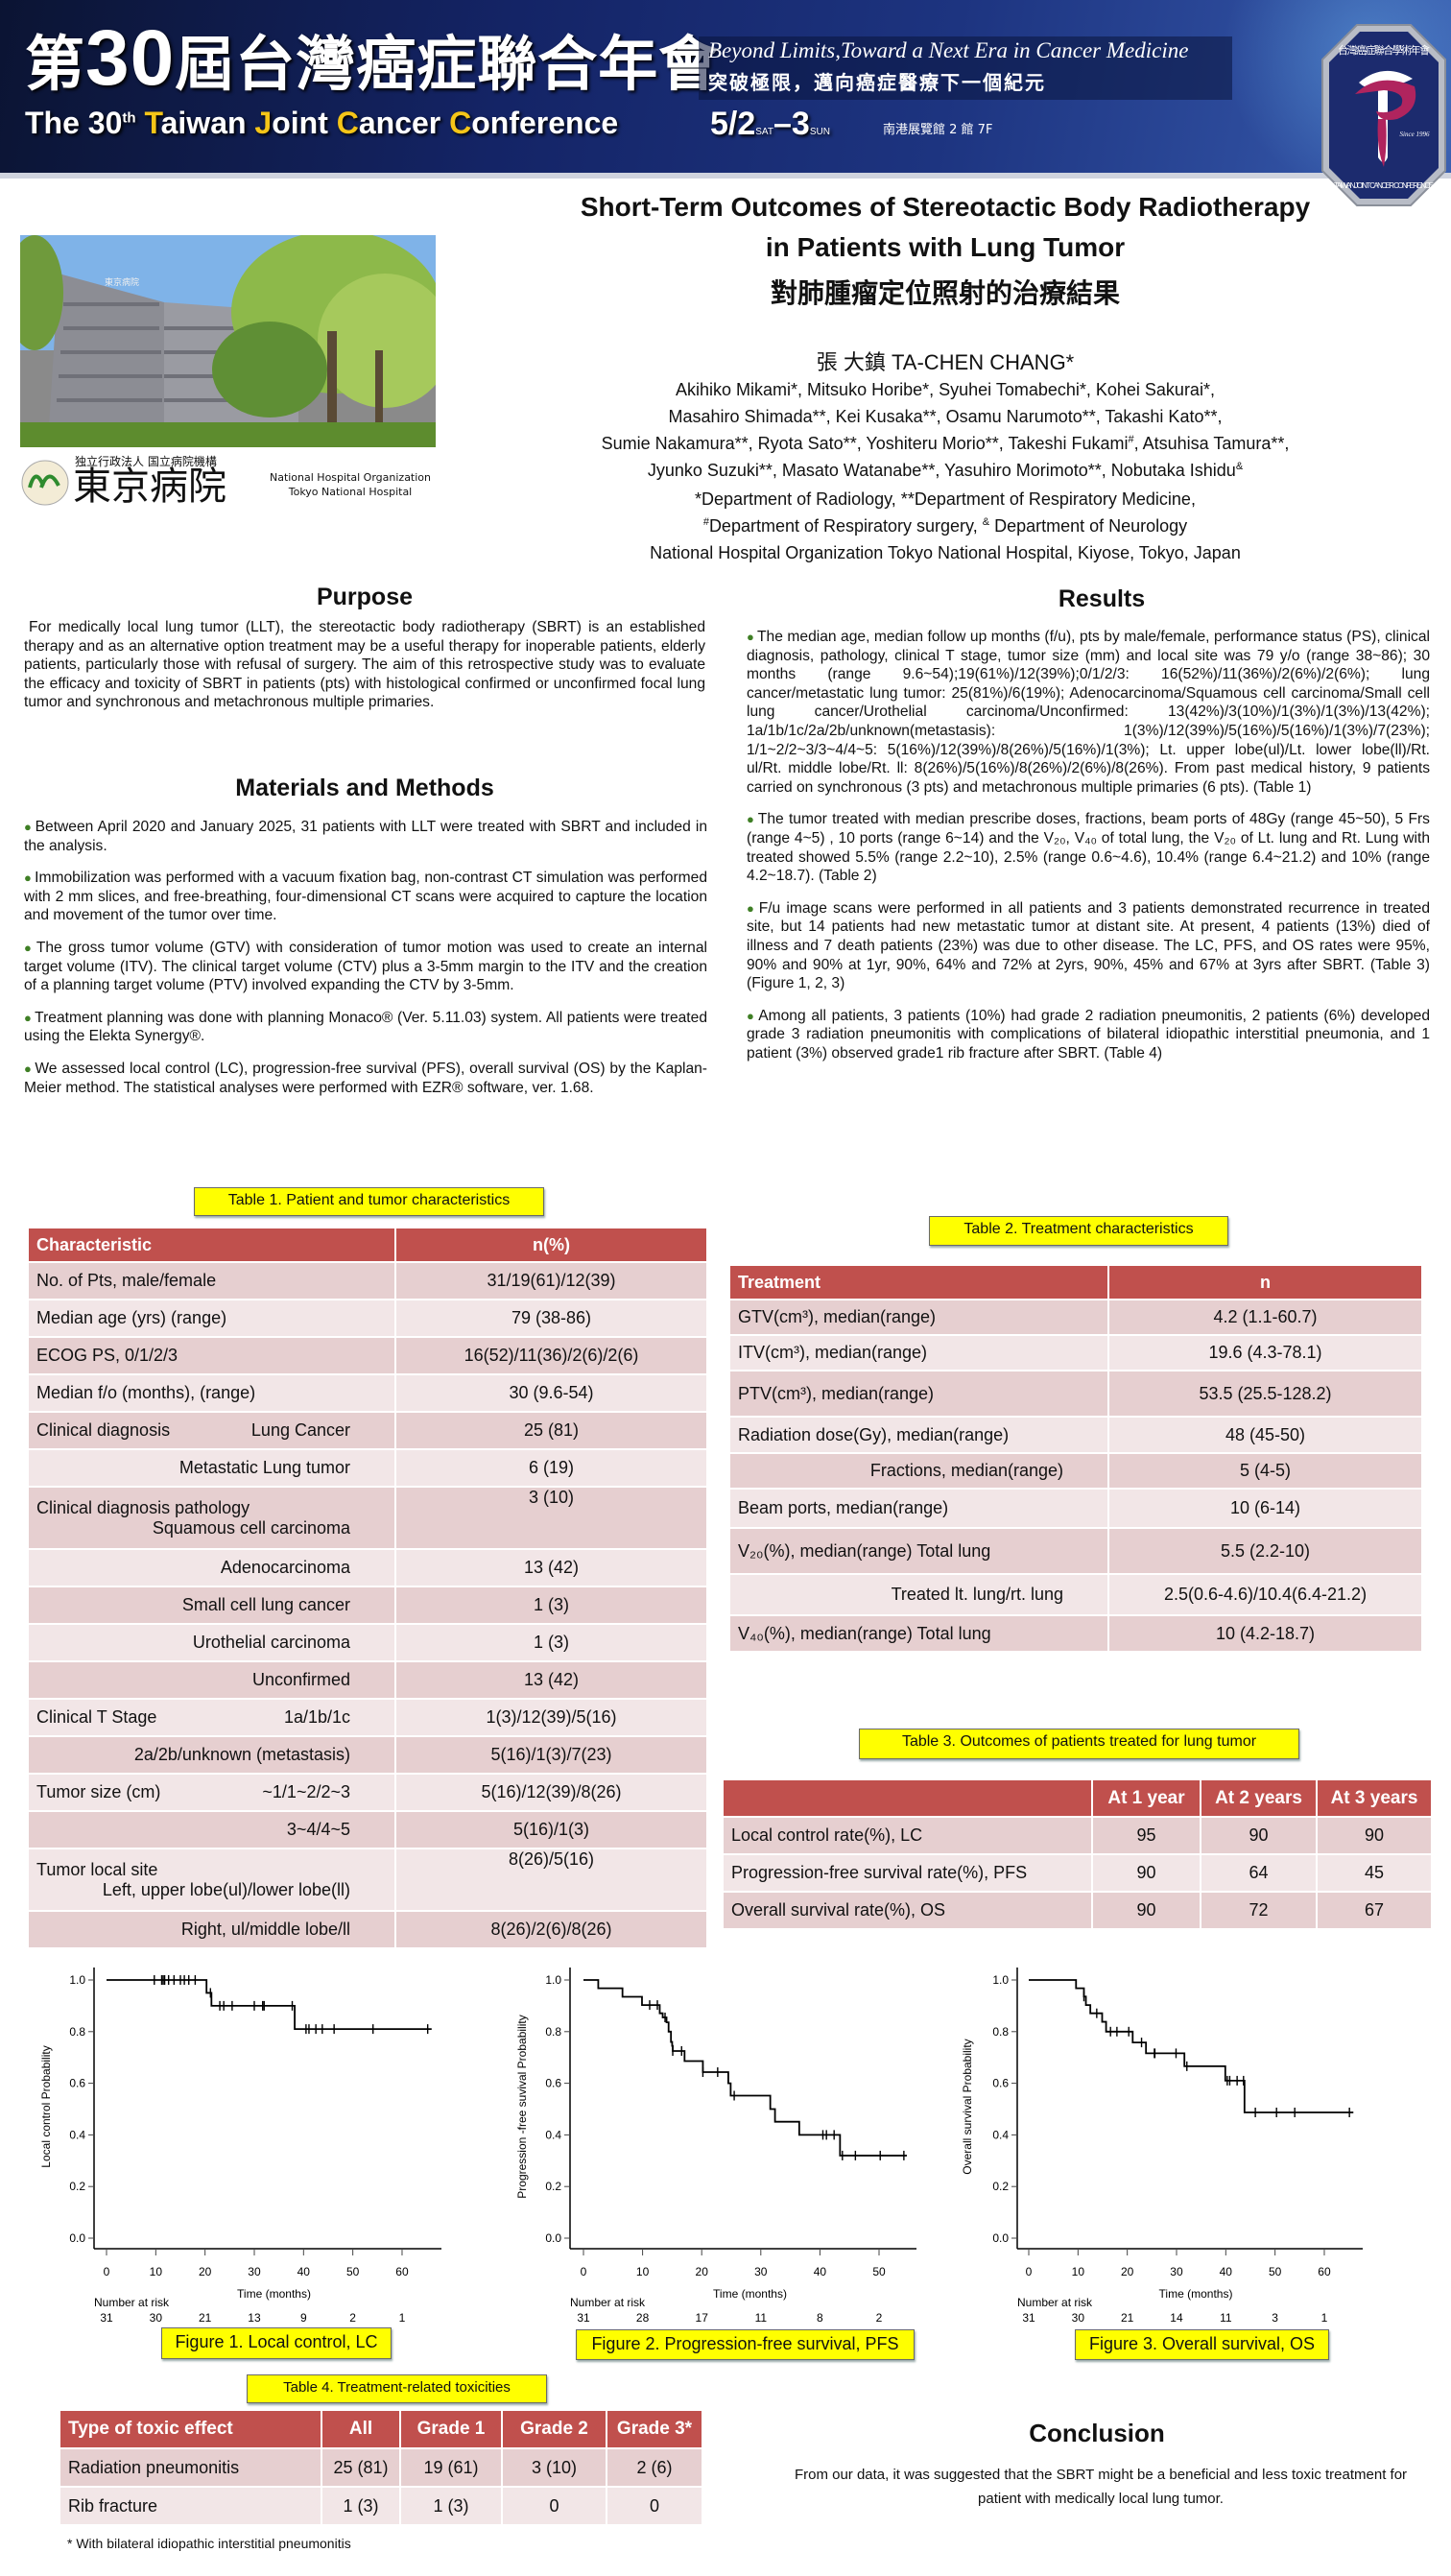 The image size is (1451, 2576). Describe the element at coordinates (1415, 134) in the screenshot. I see `logo-since: Since 1996` at that location.